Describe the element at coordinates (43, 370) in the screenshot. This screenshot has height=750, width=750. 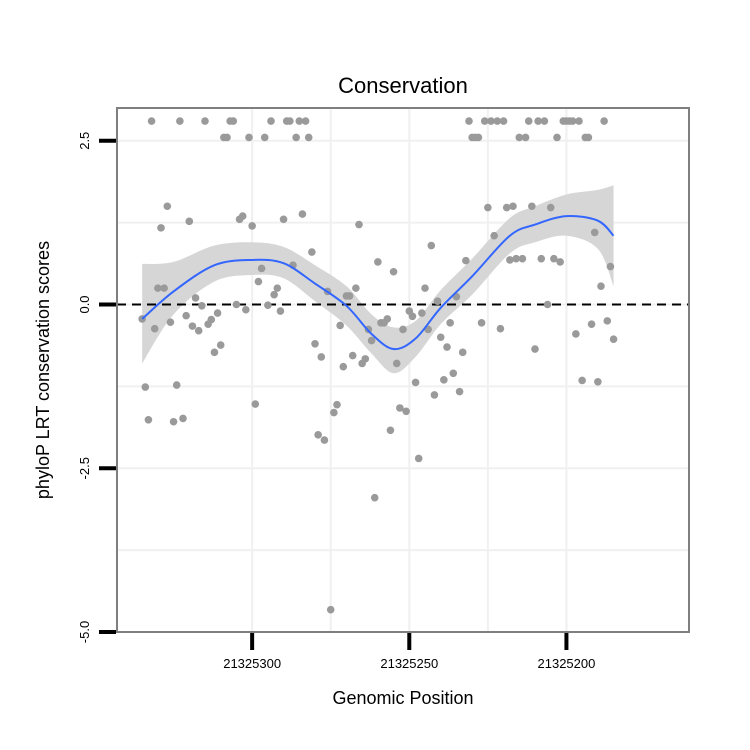
I see `y-axis-title: phyloP LRT conservation scores` at that location.